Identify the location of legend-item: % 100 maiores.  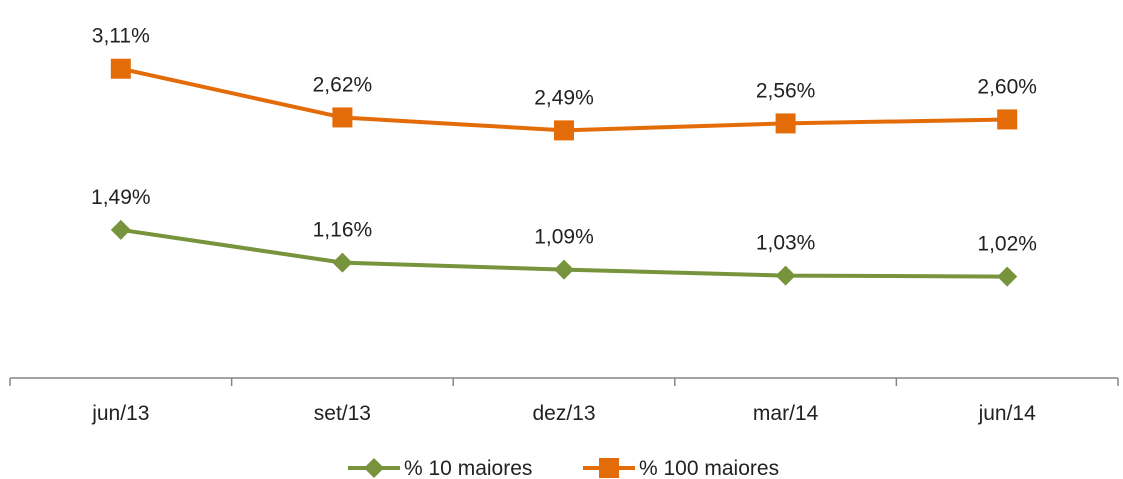
(681, 468).